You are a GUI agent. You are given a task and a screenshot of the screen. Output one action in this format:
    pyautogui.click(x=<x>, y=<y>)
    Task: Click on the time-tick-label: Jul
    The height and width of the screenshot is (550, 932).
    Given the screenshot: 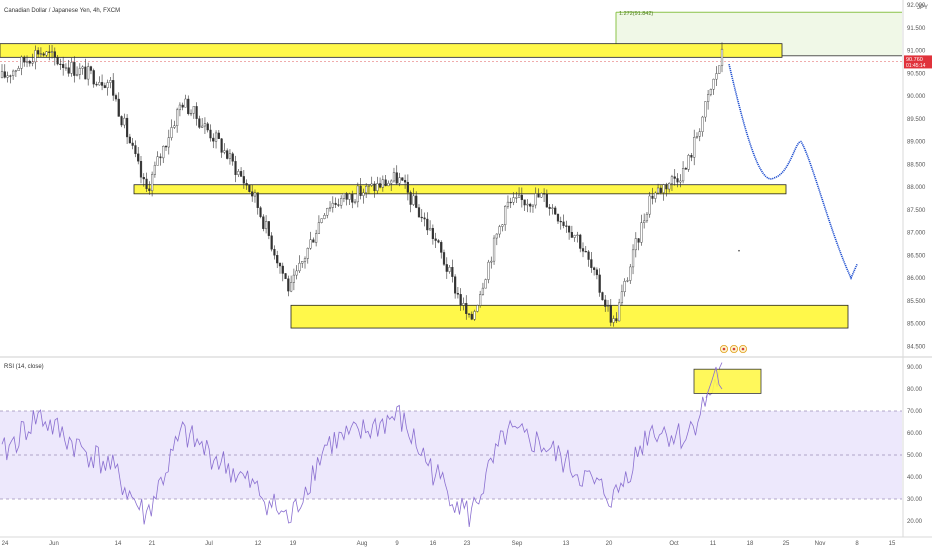 What is the action you would take?
    pyautogui.click(x=209, y=544)
    